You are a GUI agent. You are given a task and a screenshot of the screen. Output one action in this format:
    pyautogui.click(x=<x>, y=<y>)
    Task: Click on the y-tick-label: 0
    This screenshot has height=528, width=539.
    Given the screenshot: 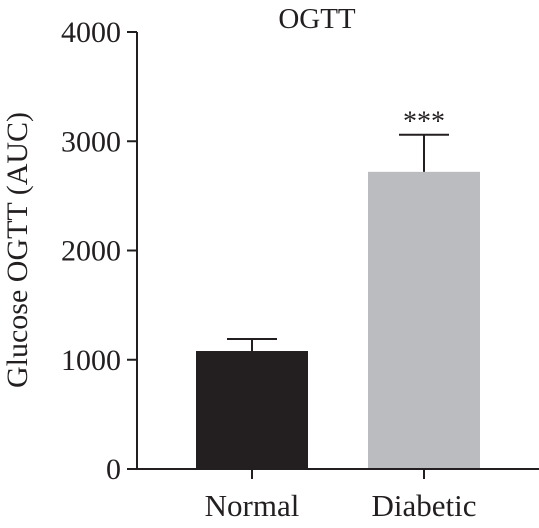 What is the action you would take?
    pyautogui.click(x=113, y=469)
    